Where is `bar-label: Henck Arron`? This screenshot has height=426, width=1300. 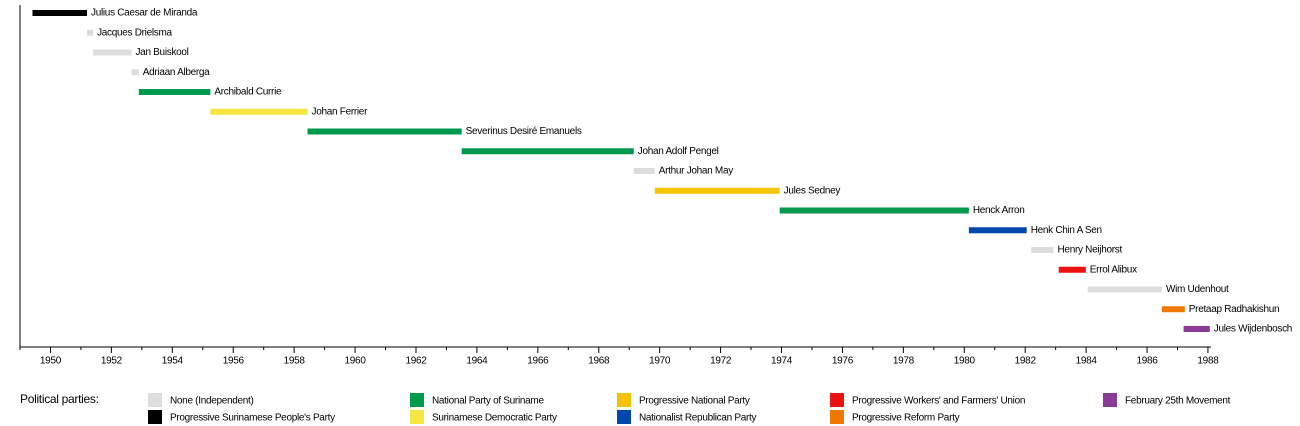 bar-label: Henck Arron is located at coordinates (999, 210).